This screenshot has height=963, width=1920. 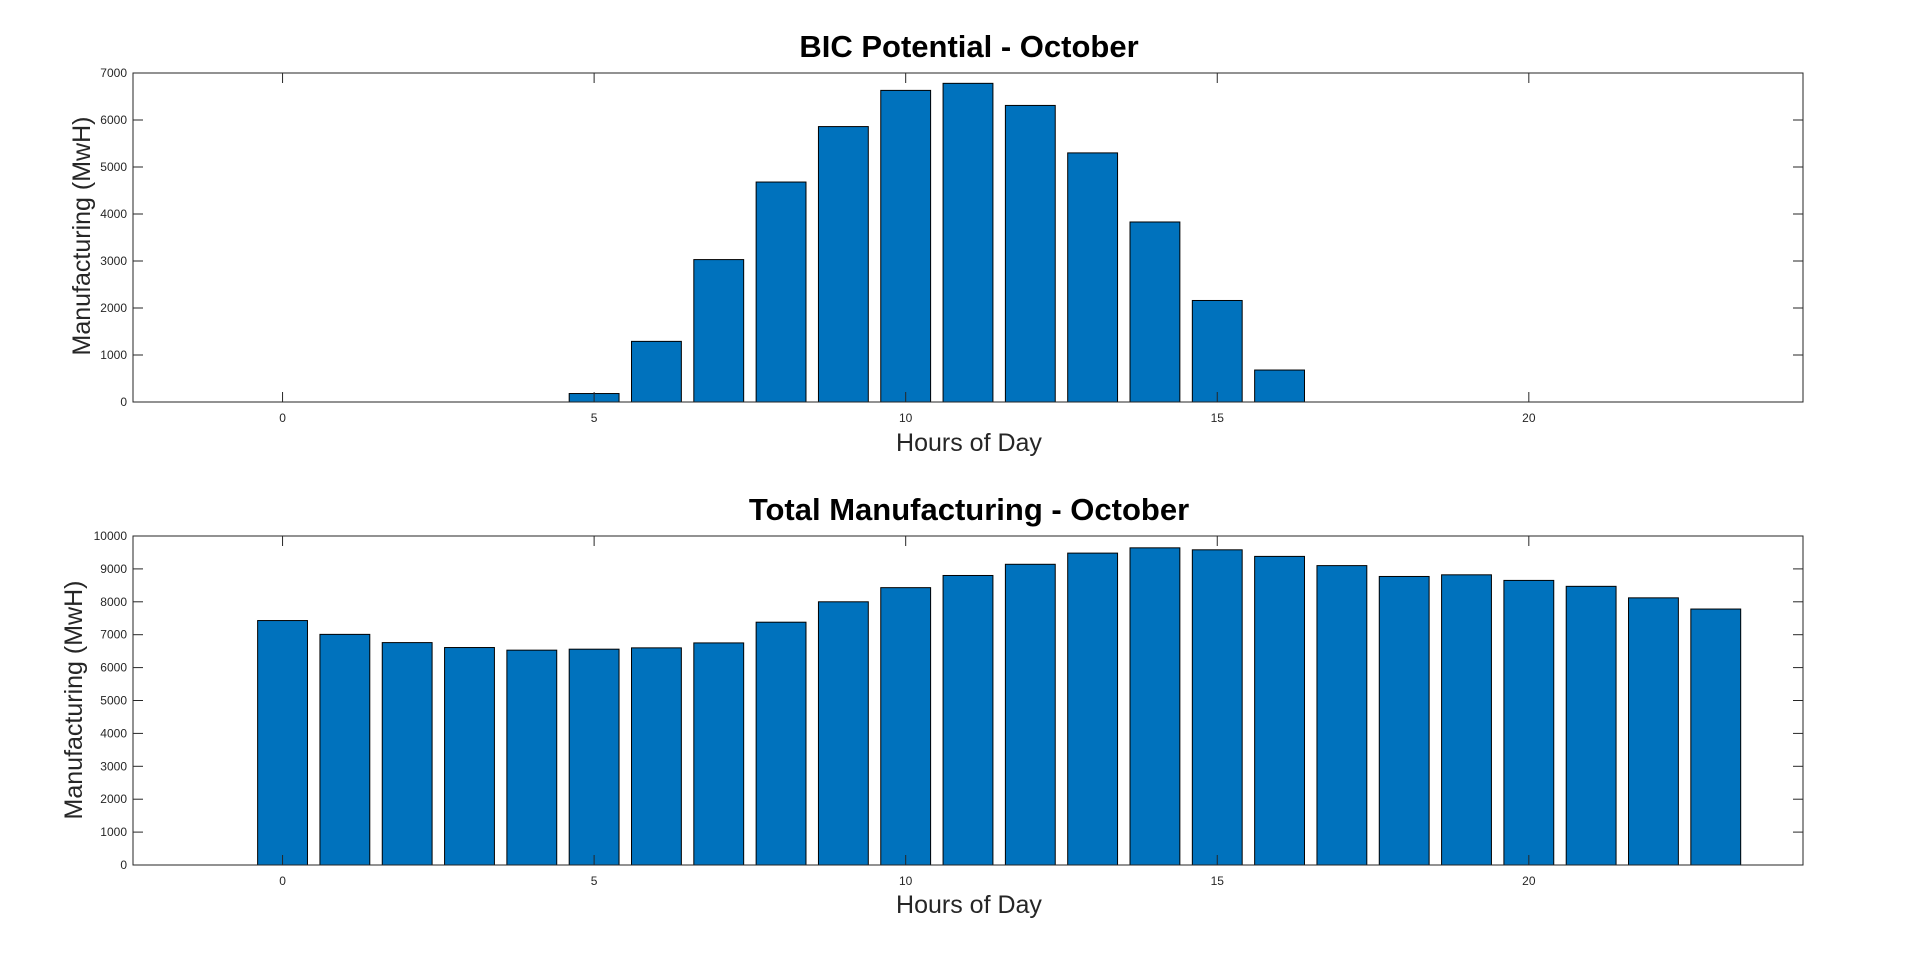 I want to click on y-tick-label: 9000, so click(x=113, y=569).